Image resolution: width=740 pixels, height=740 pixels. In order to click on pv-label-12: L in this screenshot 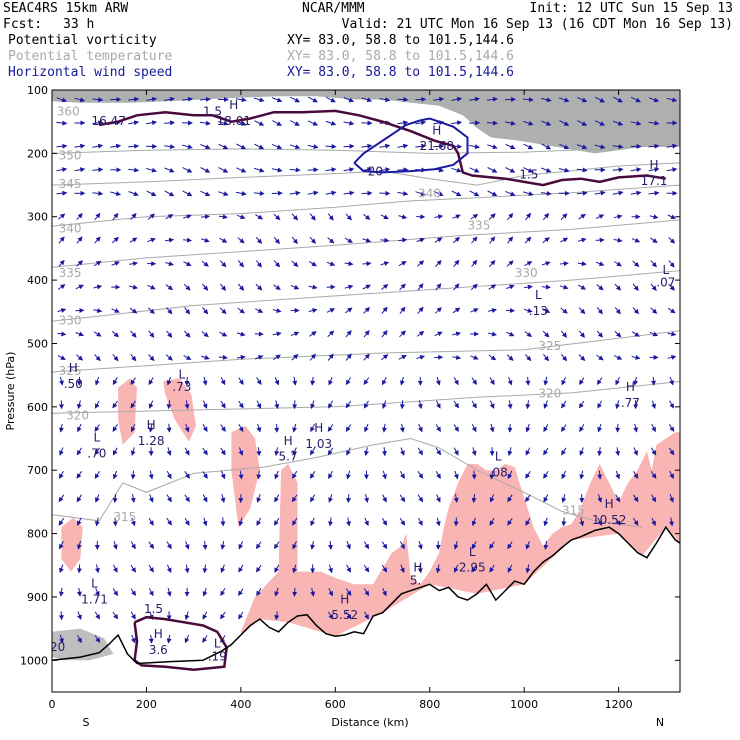, I will do `click(665, 270)`.